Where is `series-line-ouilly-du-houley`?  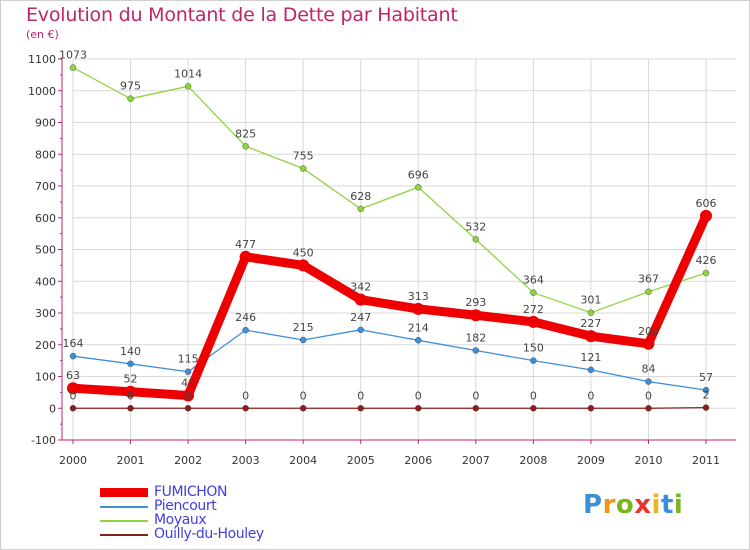 series-line-ouilly-du-houley is located at coordinates (389, 407).